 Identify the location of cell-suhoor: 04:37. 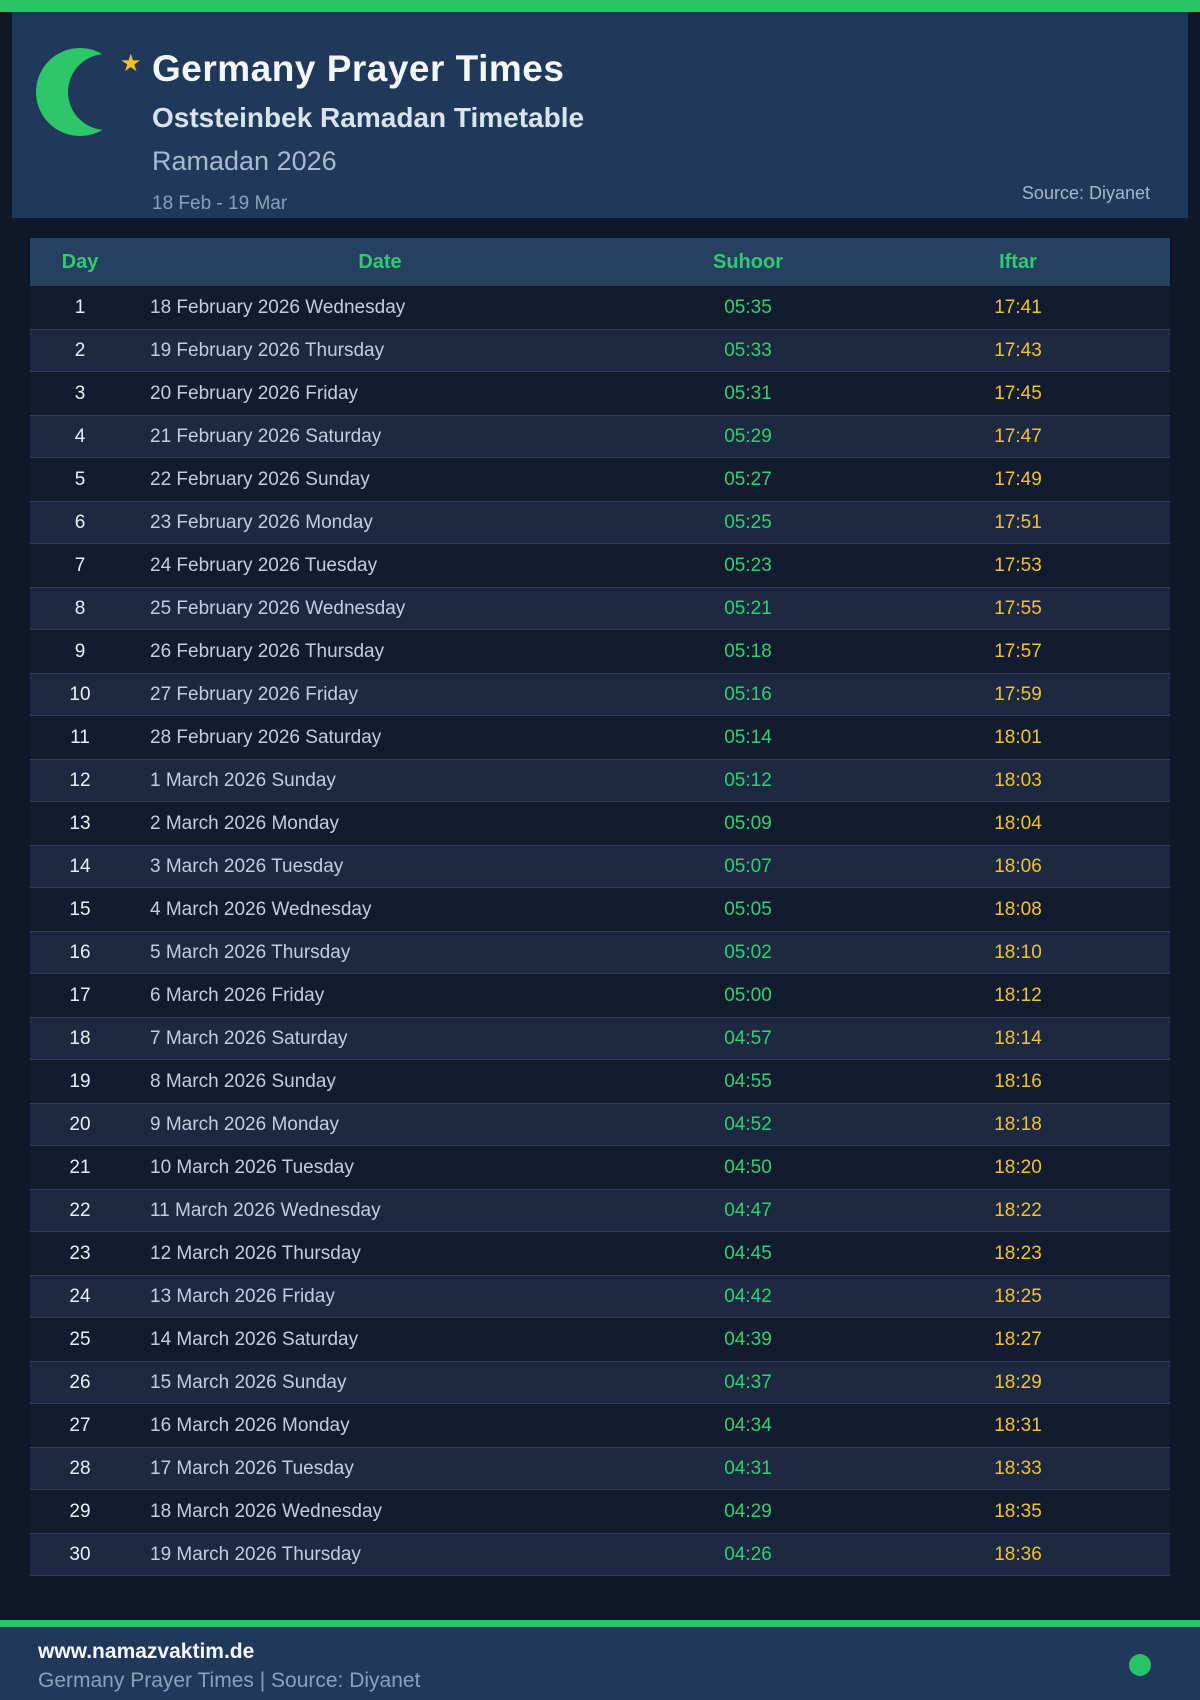
(748, 1382).